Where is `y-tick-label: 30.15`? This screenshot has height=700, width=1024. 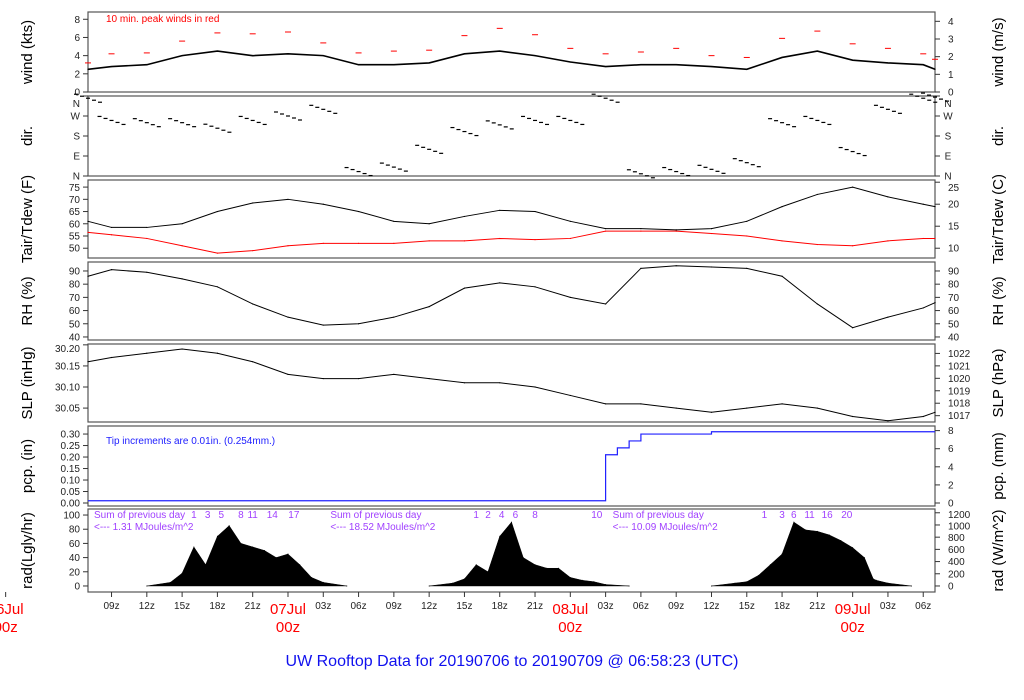
y-tick-label: 30.15 is located at coordinates (67, 366).